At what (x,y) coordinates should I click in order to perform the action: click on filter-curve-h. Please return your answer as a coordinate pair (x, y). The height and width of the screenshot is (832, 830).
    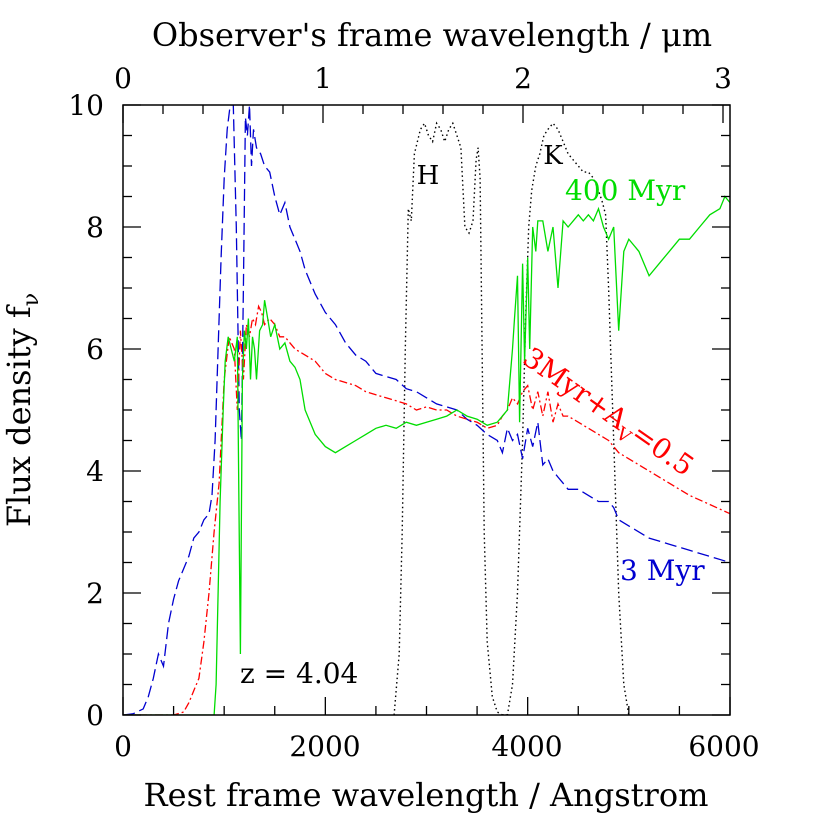
    Looking at the image, I should click on (450, 418).